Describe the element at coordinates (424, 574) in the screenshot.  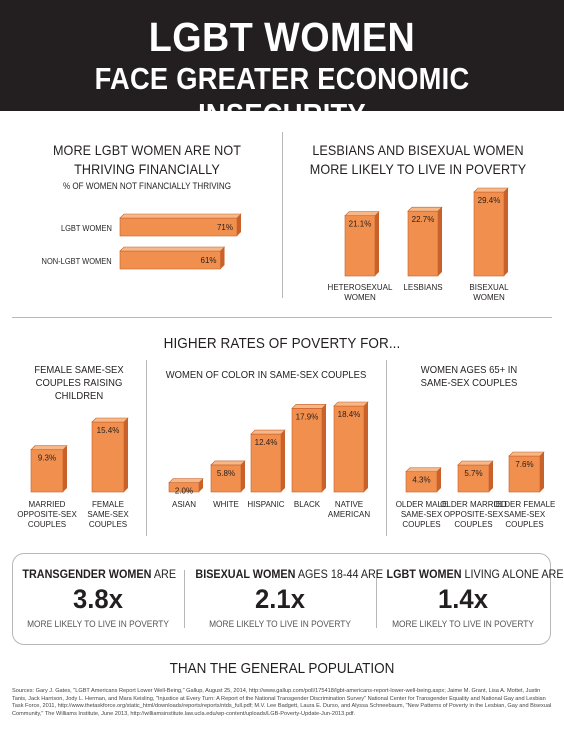
I see `stat-lgbt-alone-bold: LGBT WOMEN` at that location.